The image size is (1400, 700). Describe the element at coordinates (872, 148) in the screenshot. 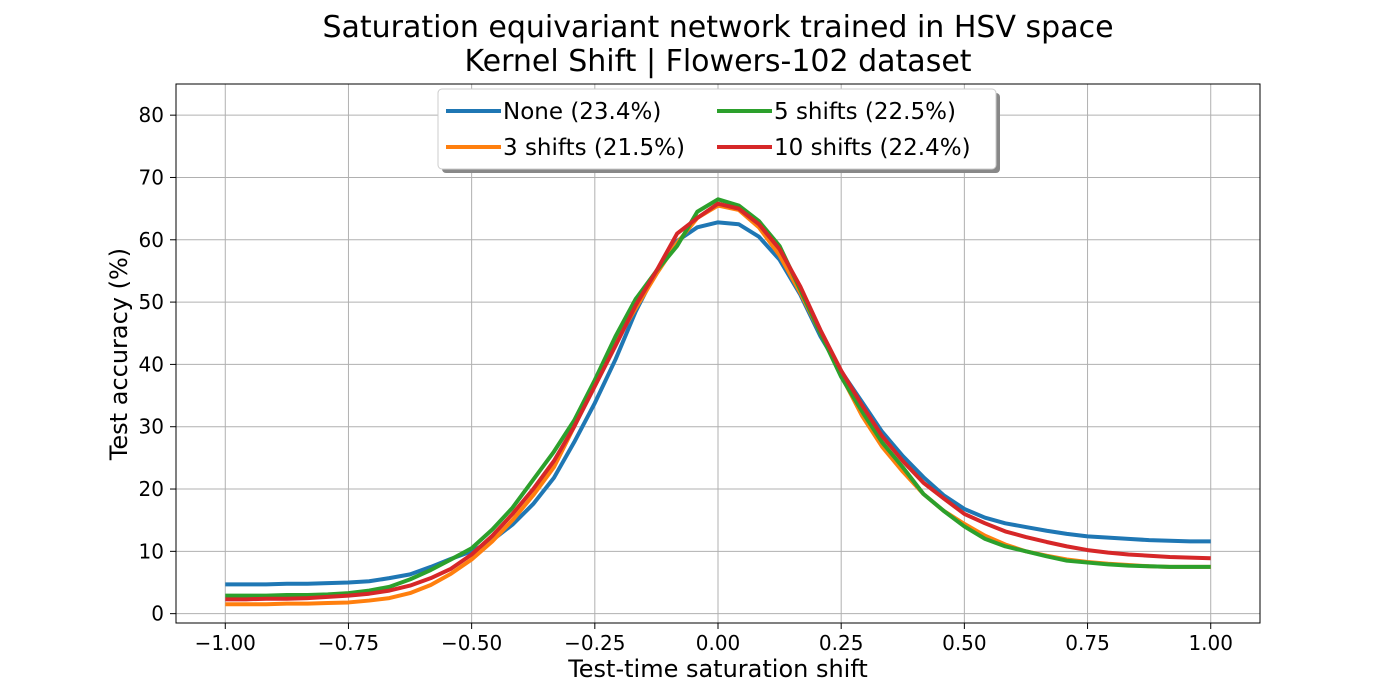

I see `legend-label-4: 10 shifts (22.4%)` at that location.